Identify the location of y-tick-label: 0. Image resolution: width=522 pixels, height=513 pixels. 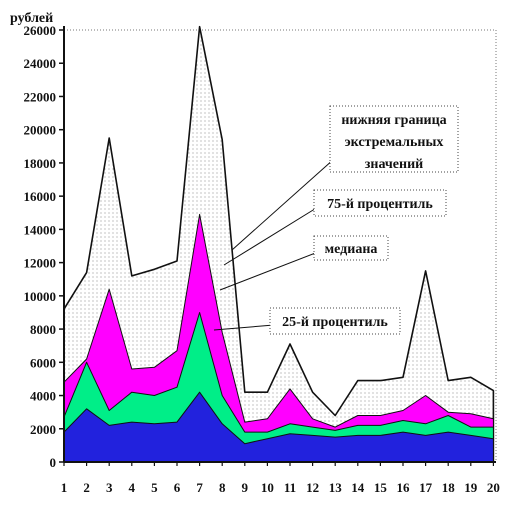
(53, 462).